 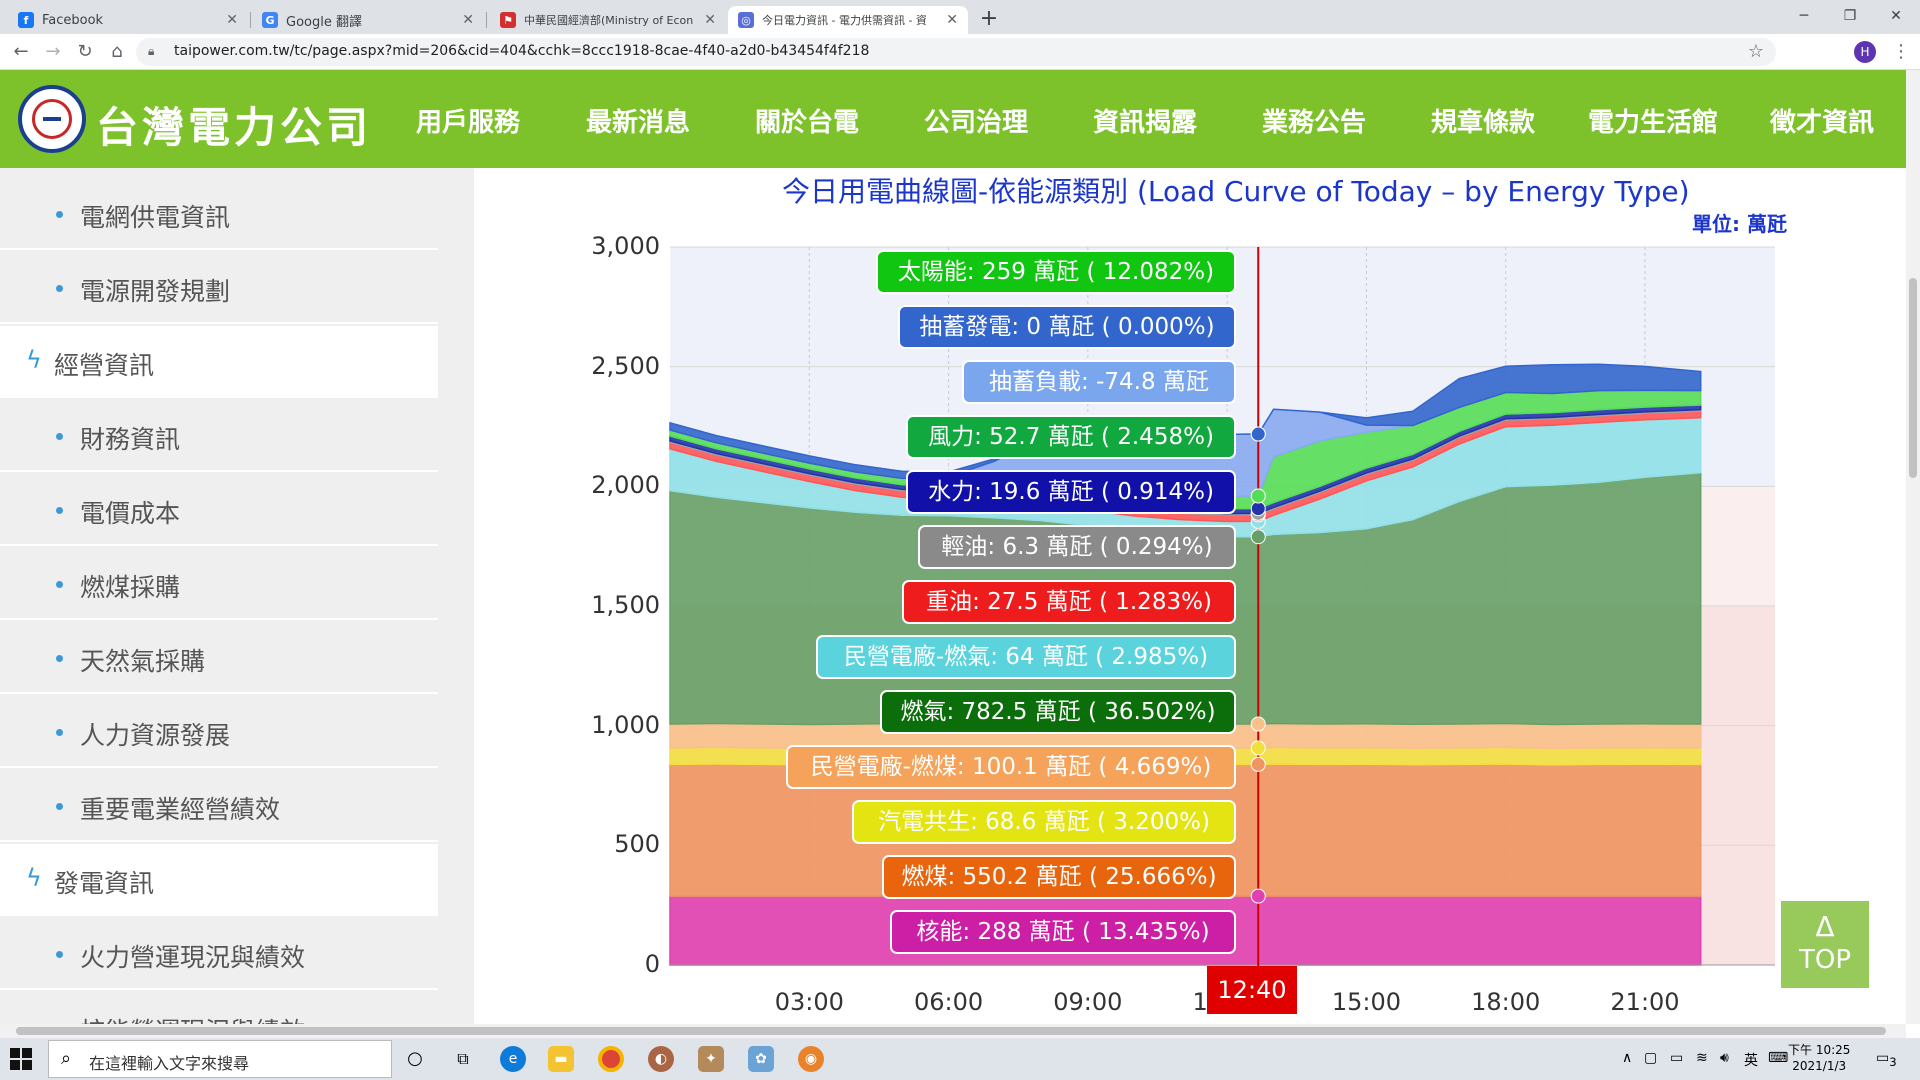 I want to click on unit-label: 單位: 萬瓩, so click(x=1739, y=224).